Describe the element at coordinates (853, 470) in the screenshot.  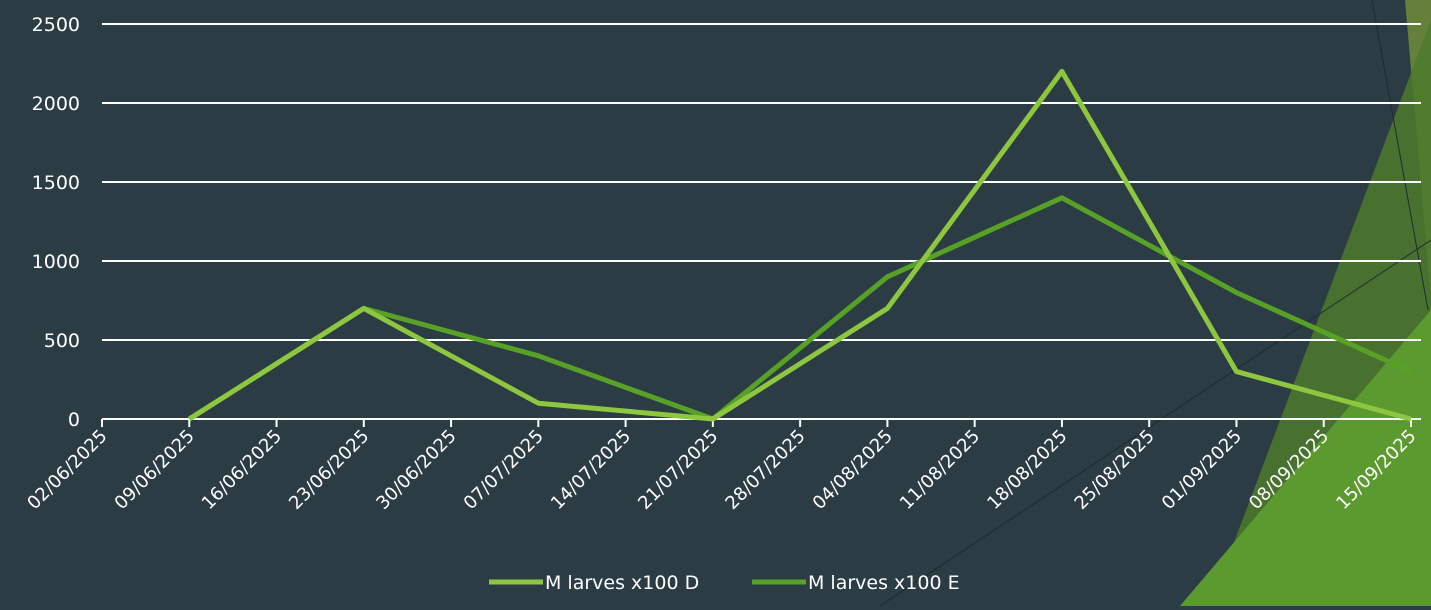
I see `x-tick-label: 04/08/2025` at that location.